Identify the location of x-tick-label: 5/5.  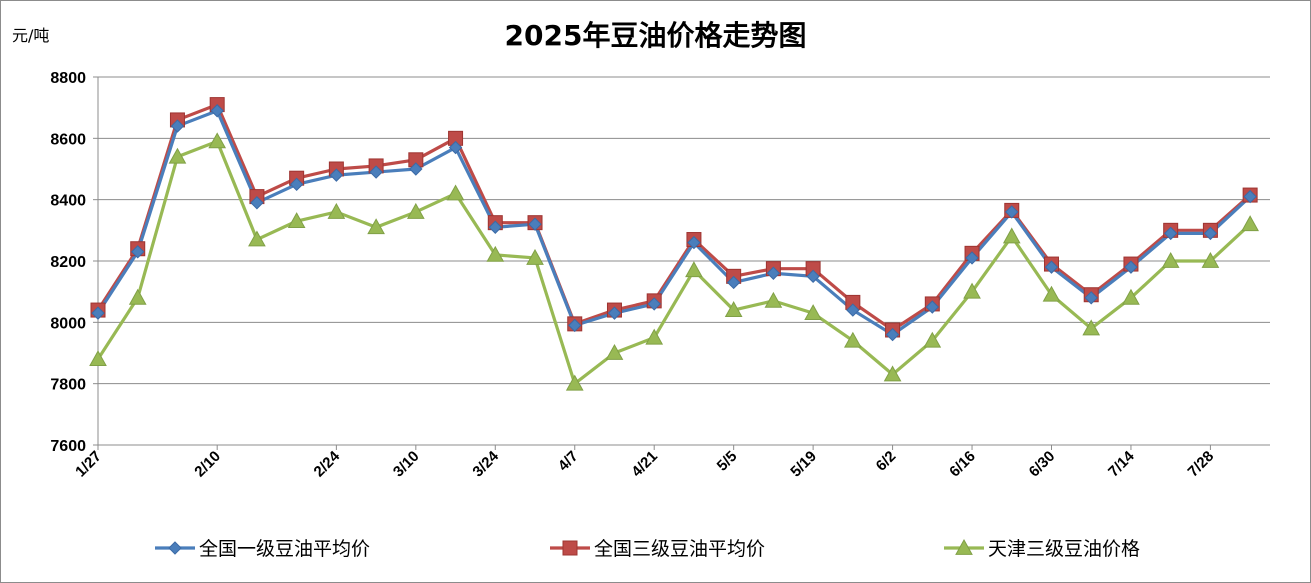
(727, 461).